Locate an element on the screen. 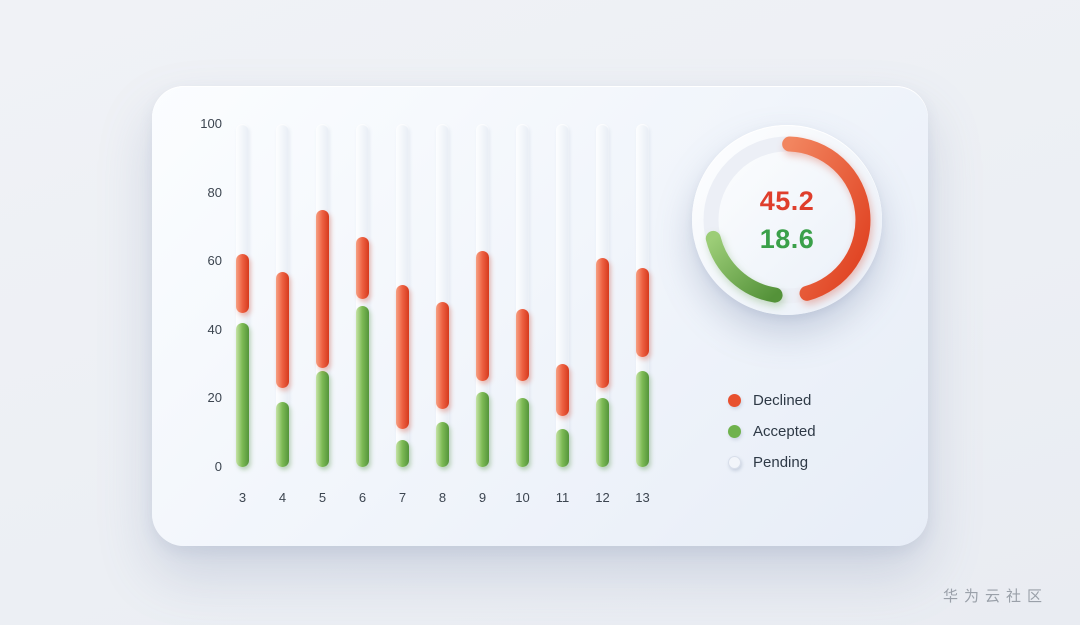 This screenshot has height=625, width=1080. x-tick-label: 13 is located at coordinates (642, 497).